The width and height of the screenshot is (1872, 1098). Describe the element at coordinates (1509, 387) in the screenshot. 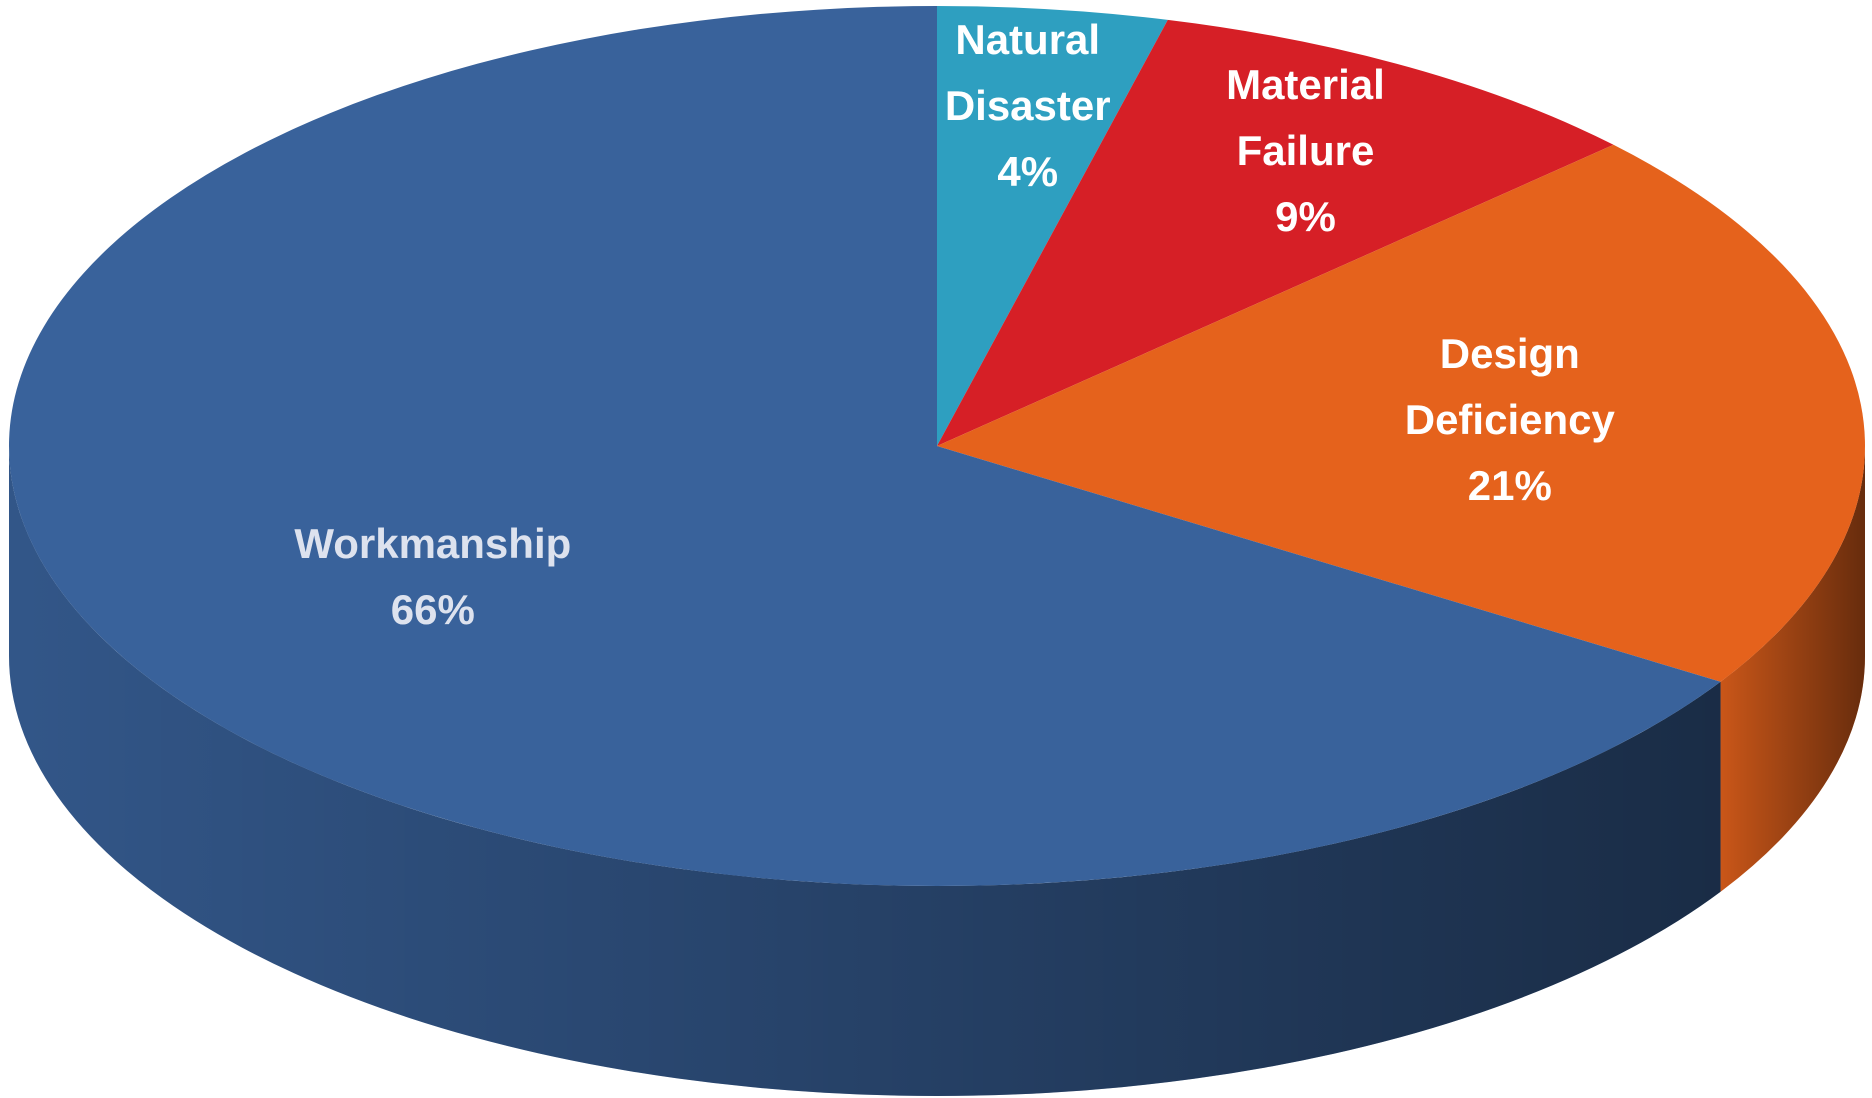

I see `category-label: Design Deficiency` at that location.